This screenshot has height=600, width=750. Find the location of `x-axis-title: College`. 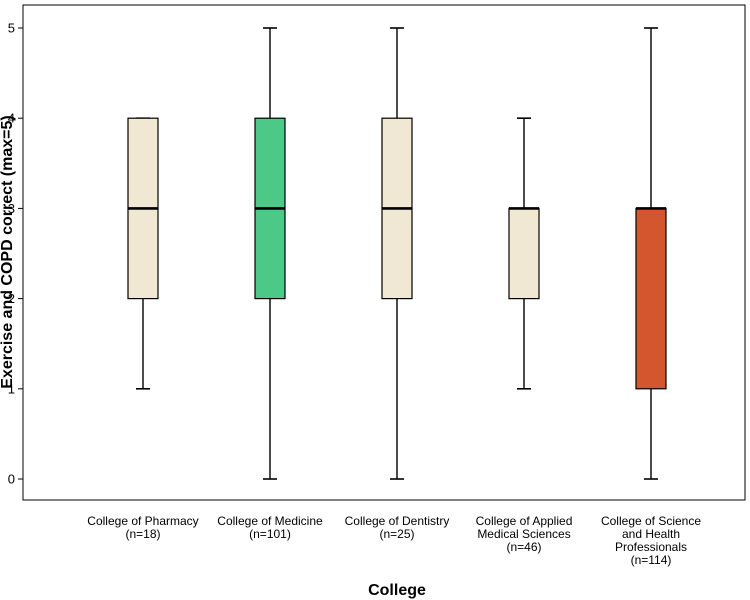

x-axis-title: College is located at coordinates (397, 590).